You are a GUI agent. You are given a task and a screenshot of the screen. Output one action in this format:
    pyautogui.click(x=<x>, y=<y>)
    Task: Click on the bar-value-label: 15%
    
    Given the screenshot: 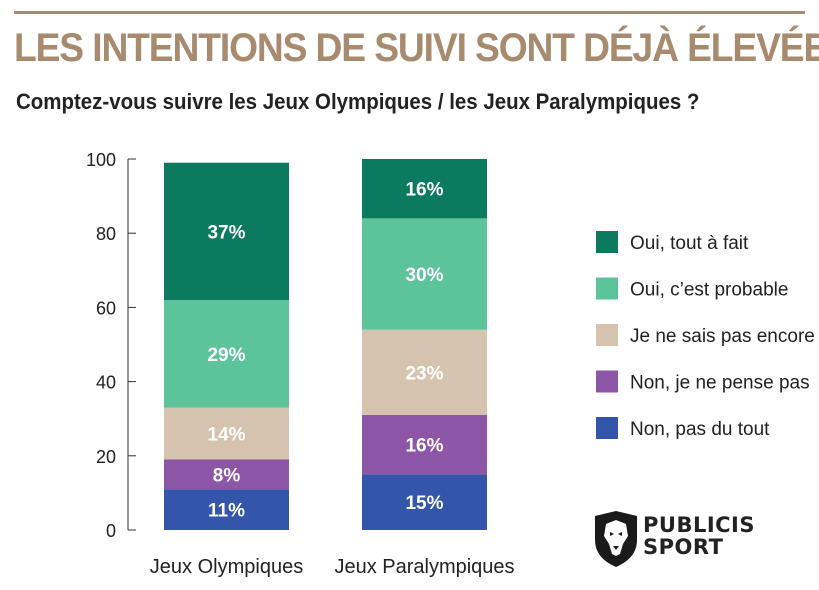 What is the action you would take?
    pyautogui.click(x=424, y=503)
    